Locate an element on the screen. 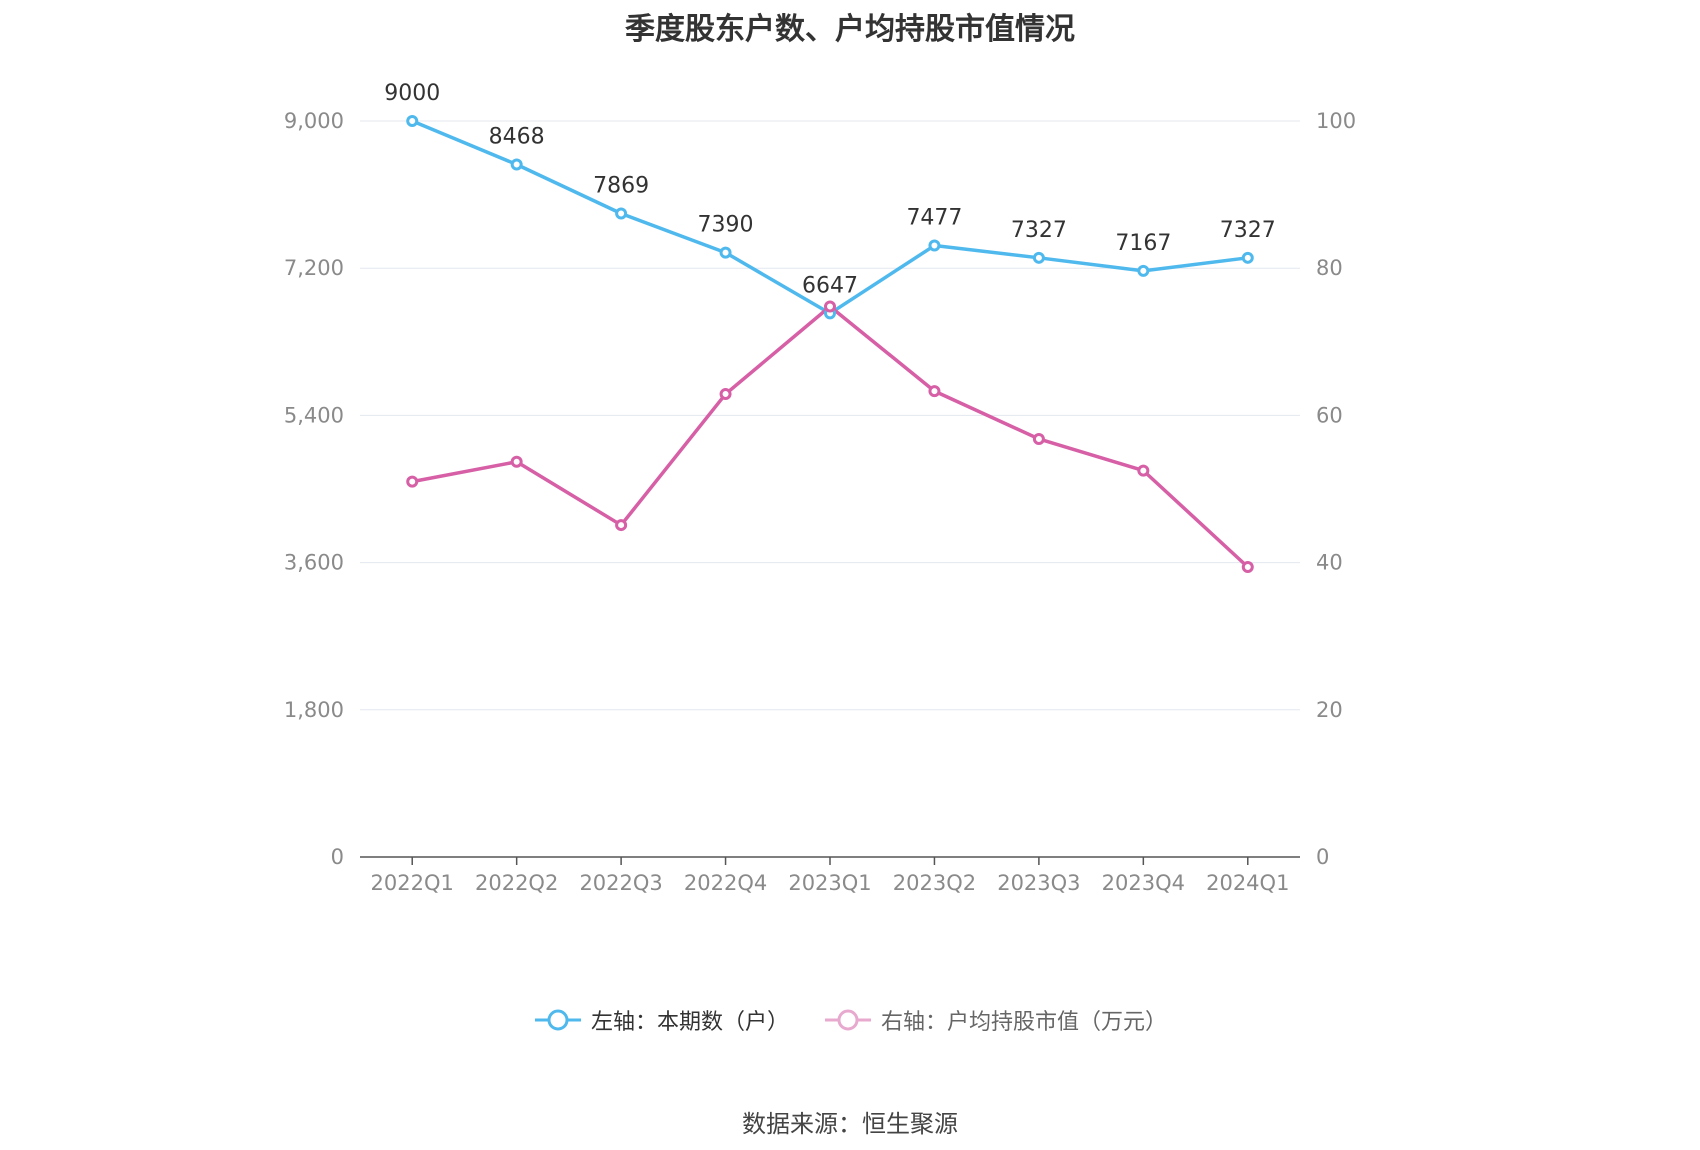 This screenshot has height=1150, width=1700. y-left-tick-label: 3,600 is located at coordinates (314, 563).